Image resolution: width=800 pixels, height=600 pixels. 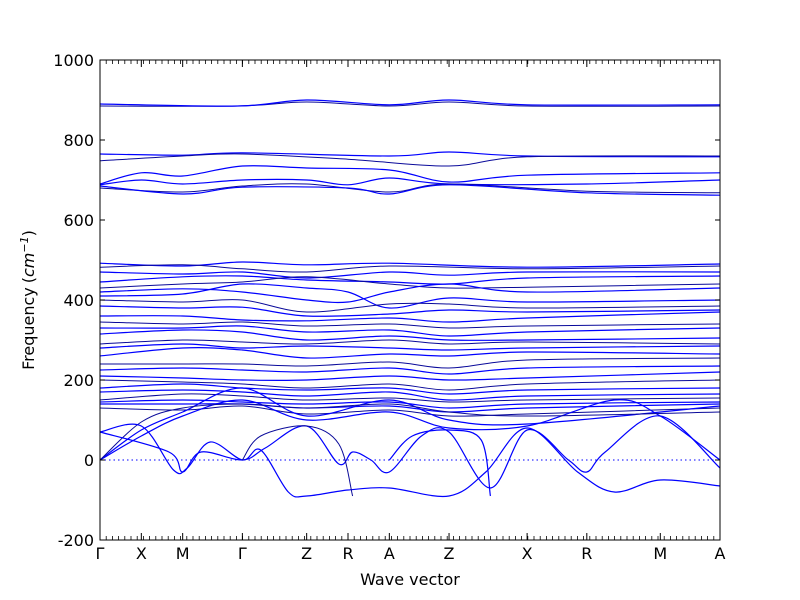 I want to click on y-tick-label: 600, so click(x=78, y=220).